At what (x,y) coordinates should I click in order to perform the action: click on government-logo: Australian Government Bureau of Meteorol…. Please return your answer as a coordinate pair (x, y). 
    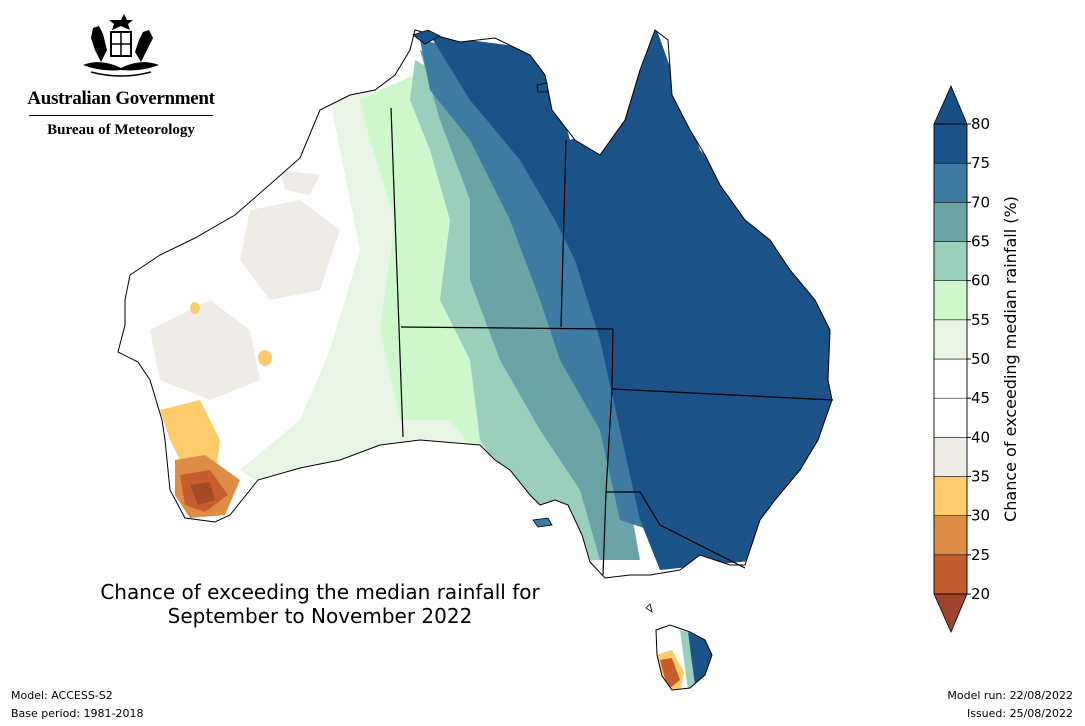
    Looking at the image, I should click on (121, 74).